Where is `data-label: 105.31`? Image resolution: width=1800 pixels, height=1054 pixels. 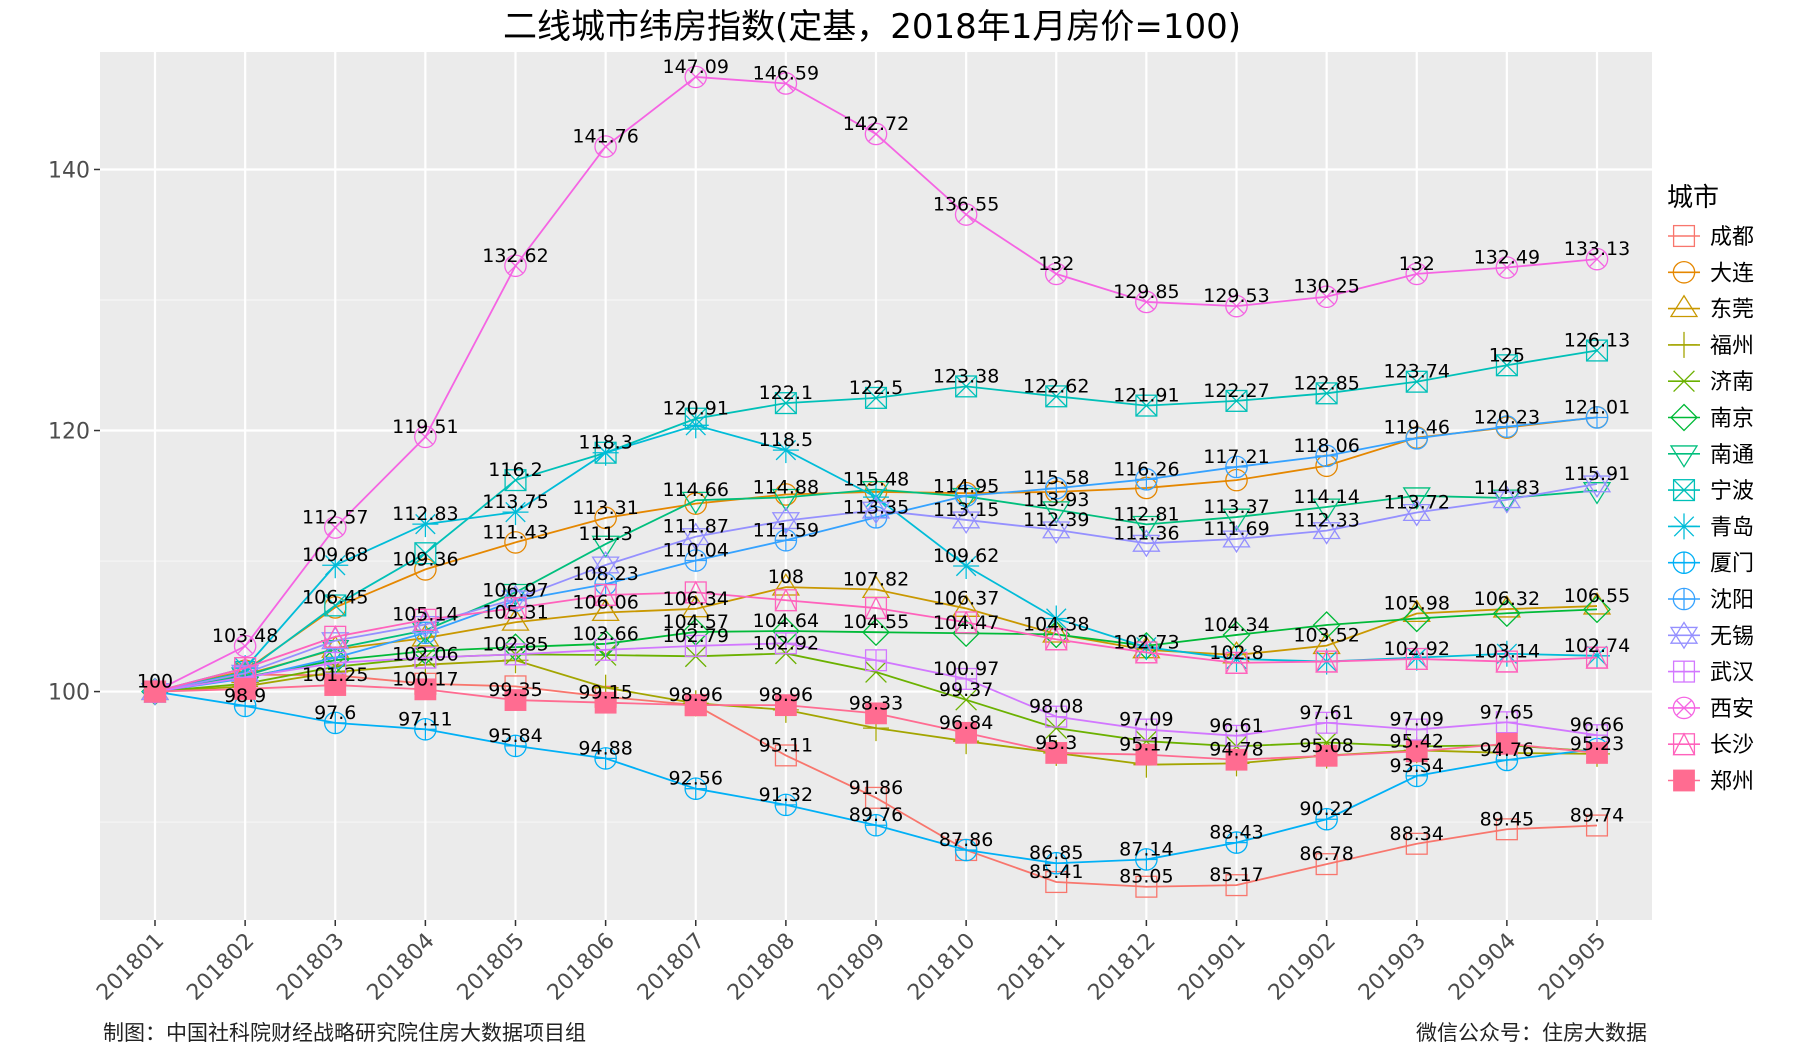
data-label: 105.31 is located at coordinates (515, 612).